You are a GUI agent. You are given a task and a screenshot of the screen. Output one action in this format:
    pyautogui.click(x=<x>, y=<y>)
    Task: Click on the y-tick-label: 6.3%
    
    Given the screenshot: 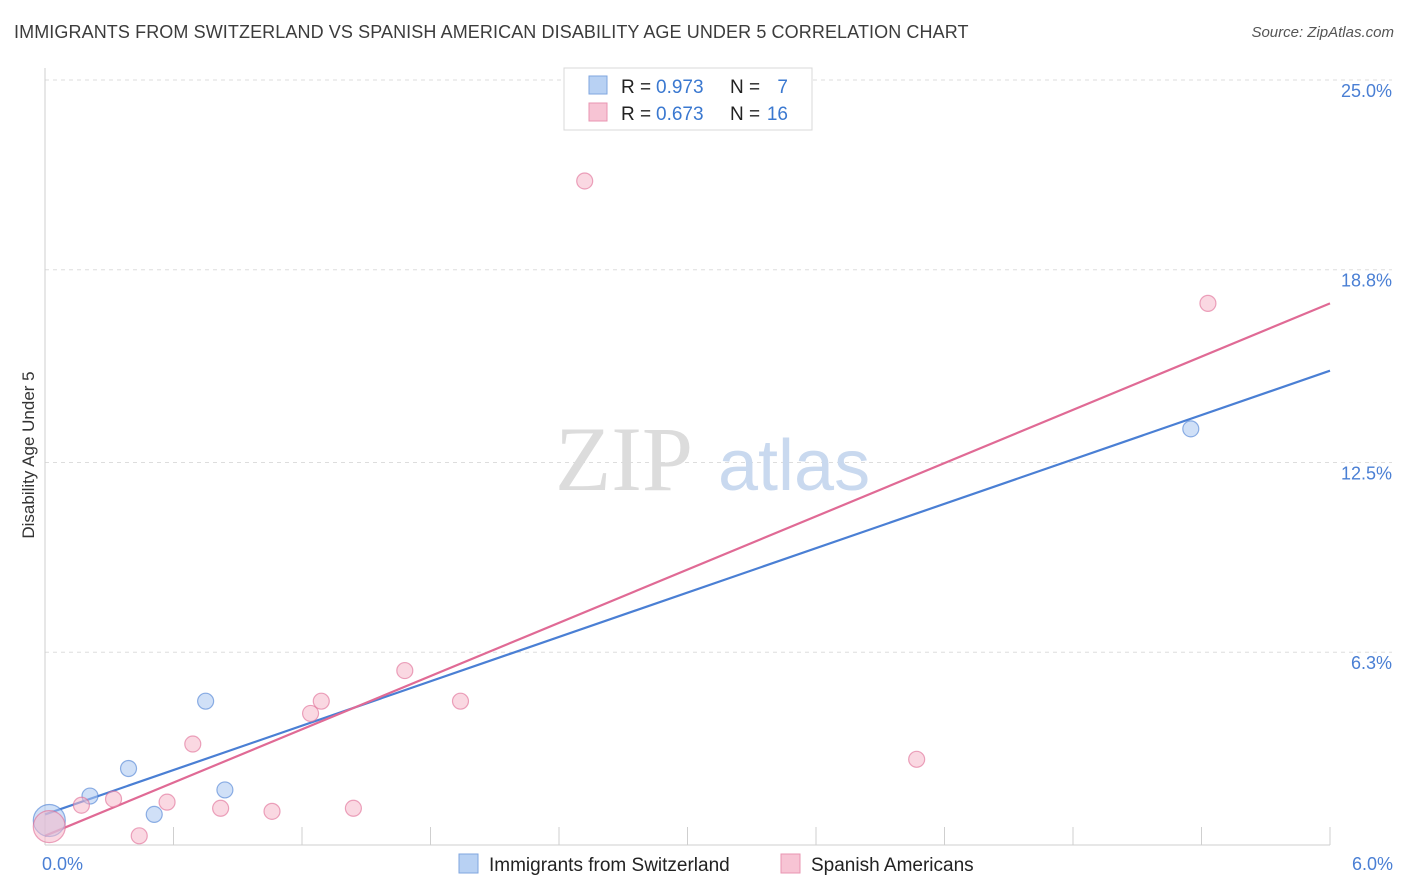 What is the action you would take?
    pyautogui.click(x=1371, y=663)
    